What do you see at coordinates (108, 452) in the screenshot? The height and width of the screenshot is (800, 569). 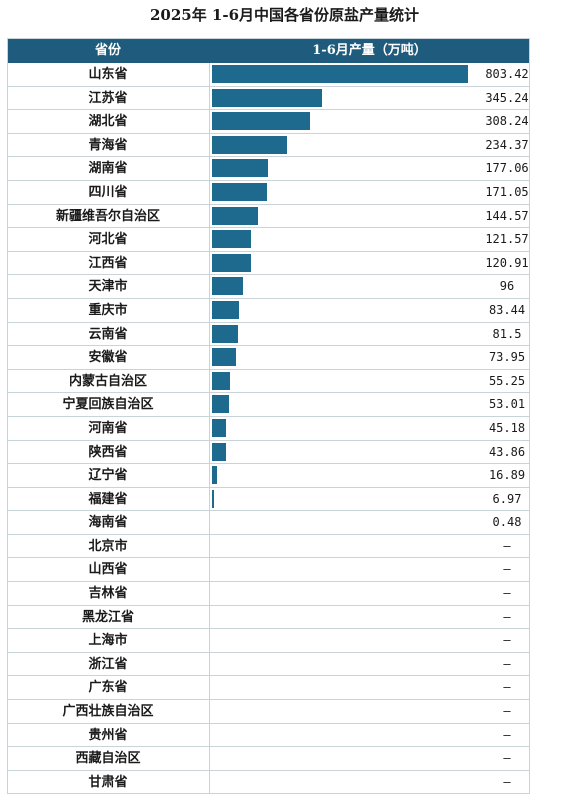 I see `province-label: 陕西省` at bounding box center [108, 452].